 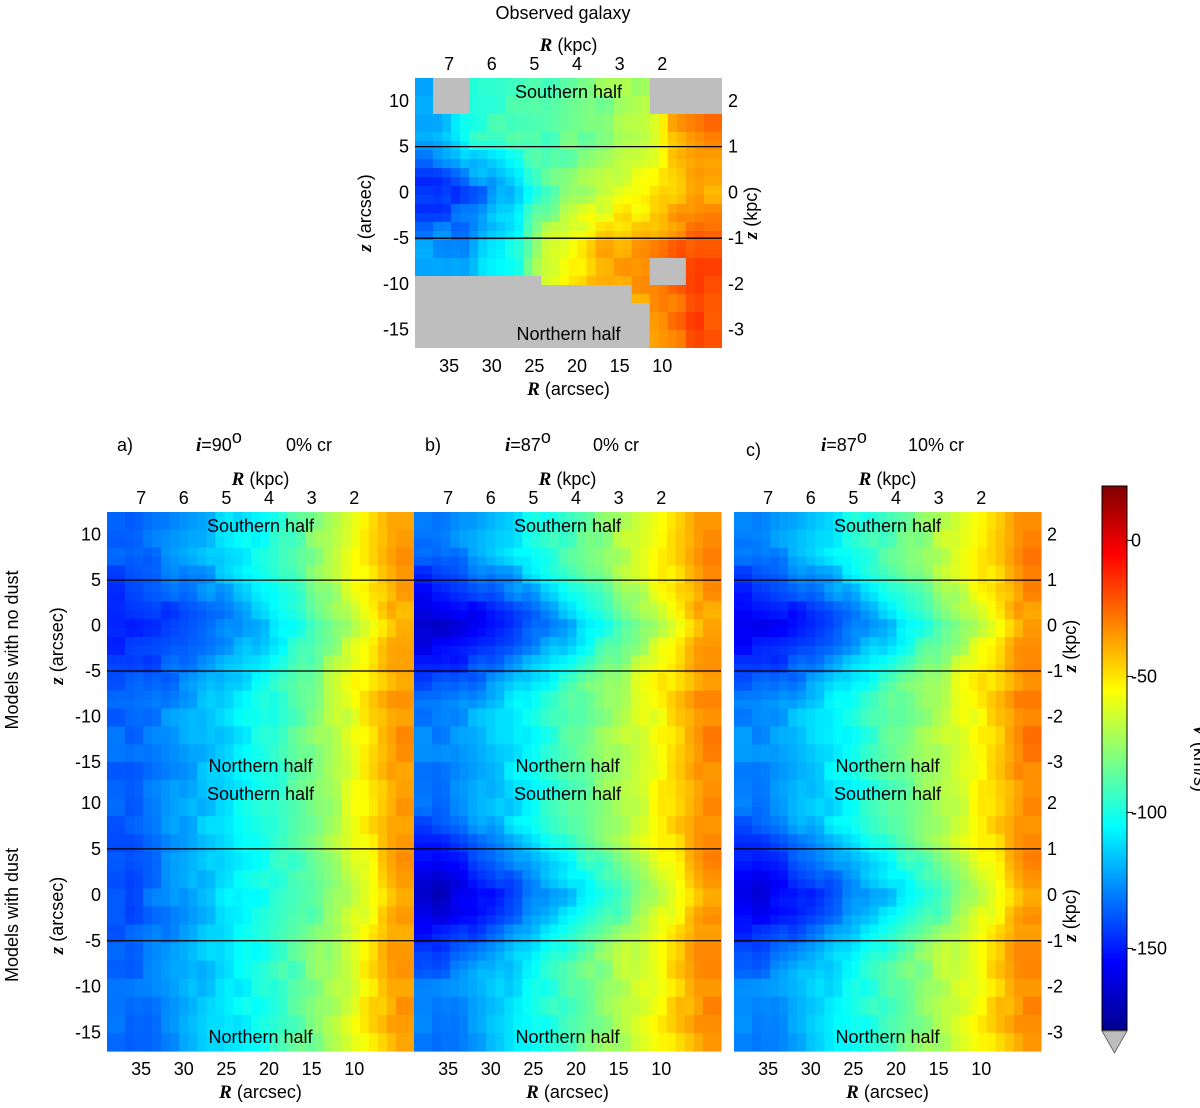 I want to click on x-top-tick-label: 5, so click(x=226, y=498).